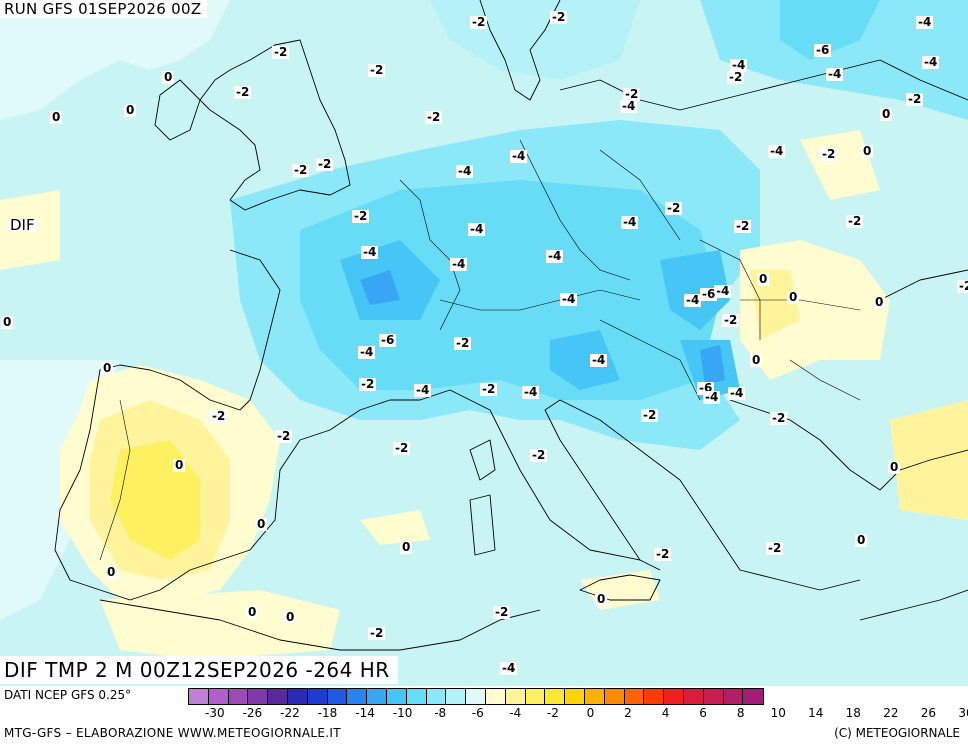 The image size is (968, 745). I want to click on color-scale, so click(476, 696).